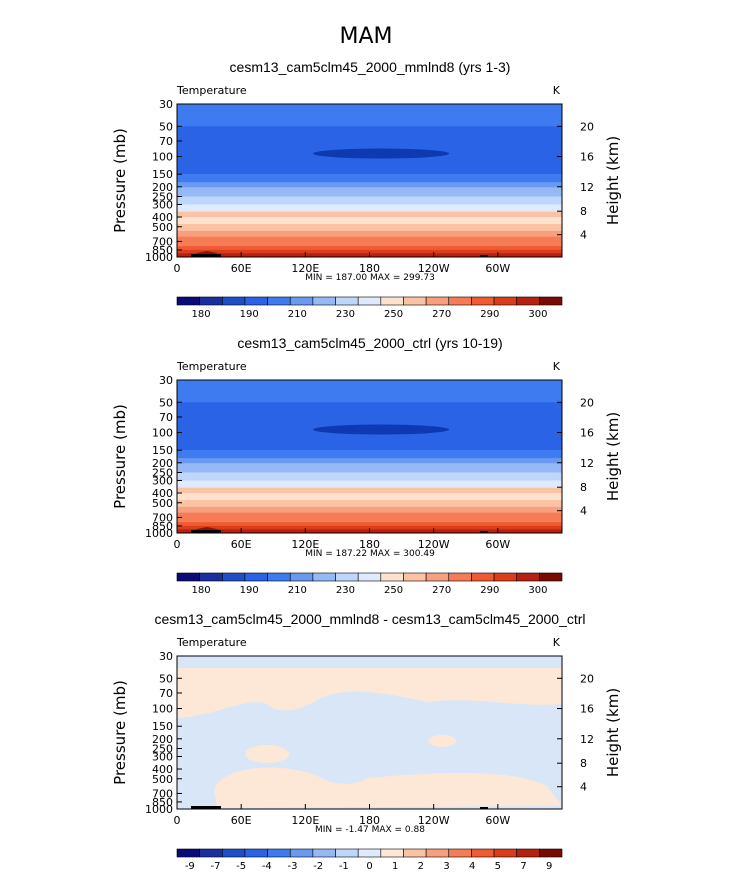 The image size is (733, 872). I want to click on colorbar: -9 -7 -5 -4 -3 -2 -1 0 1 2 3 4 5 7 9, so click(369, 860).